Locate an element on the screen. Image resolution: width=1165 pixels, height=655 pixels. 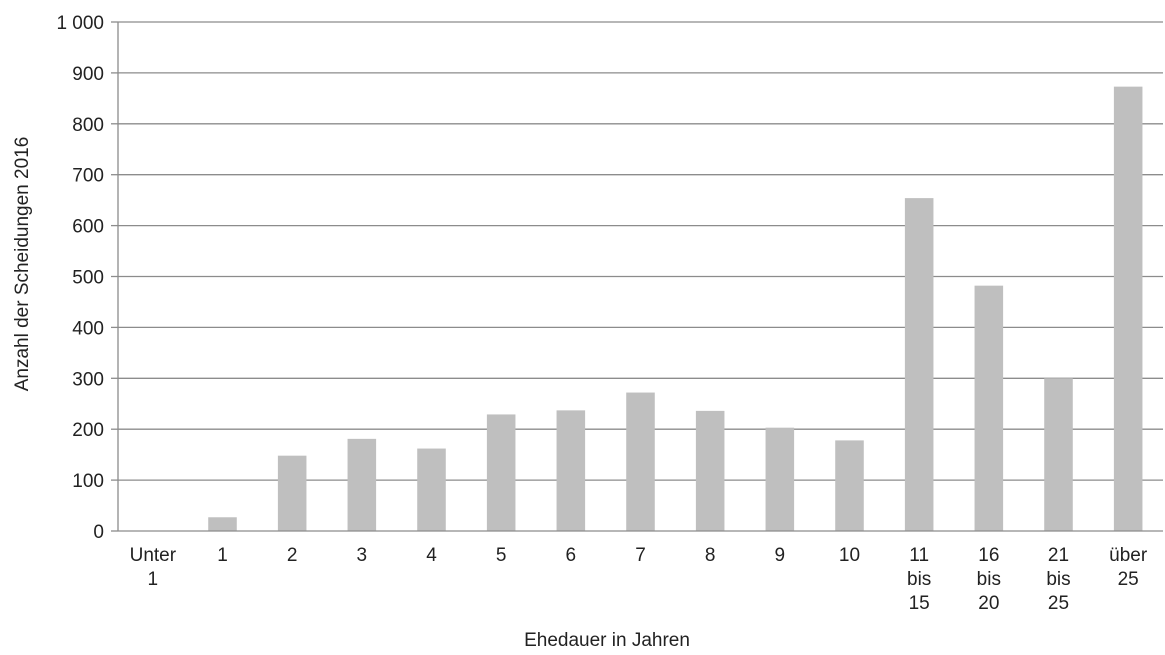
x-tick-label: 9 is located at coordinates (780, 555).